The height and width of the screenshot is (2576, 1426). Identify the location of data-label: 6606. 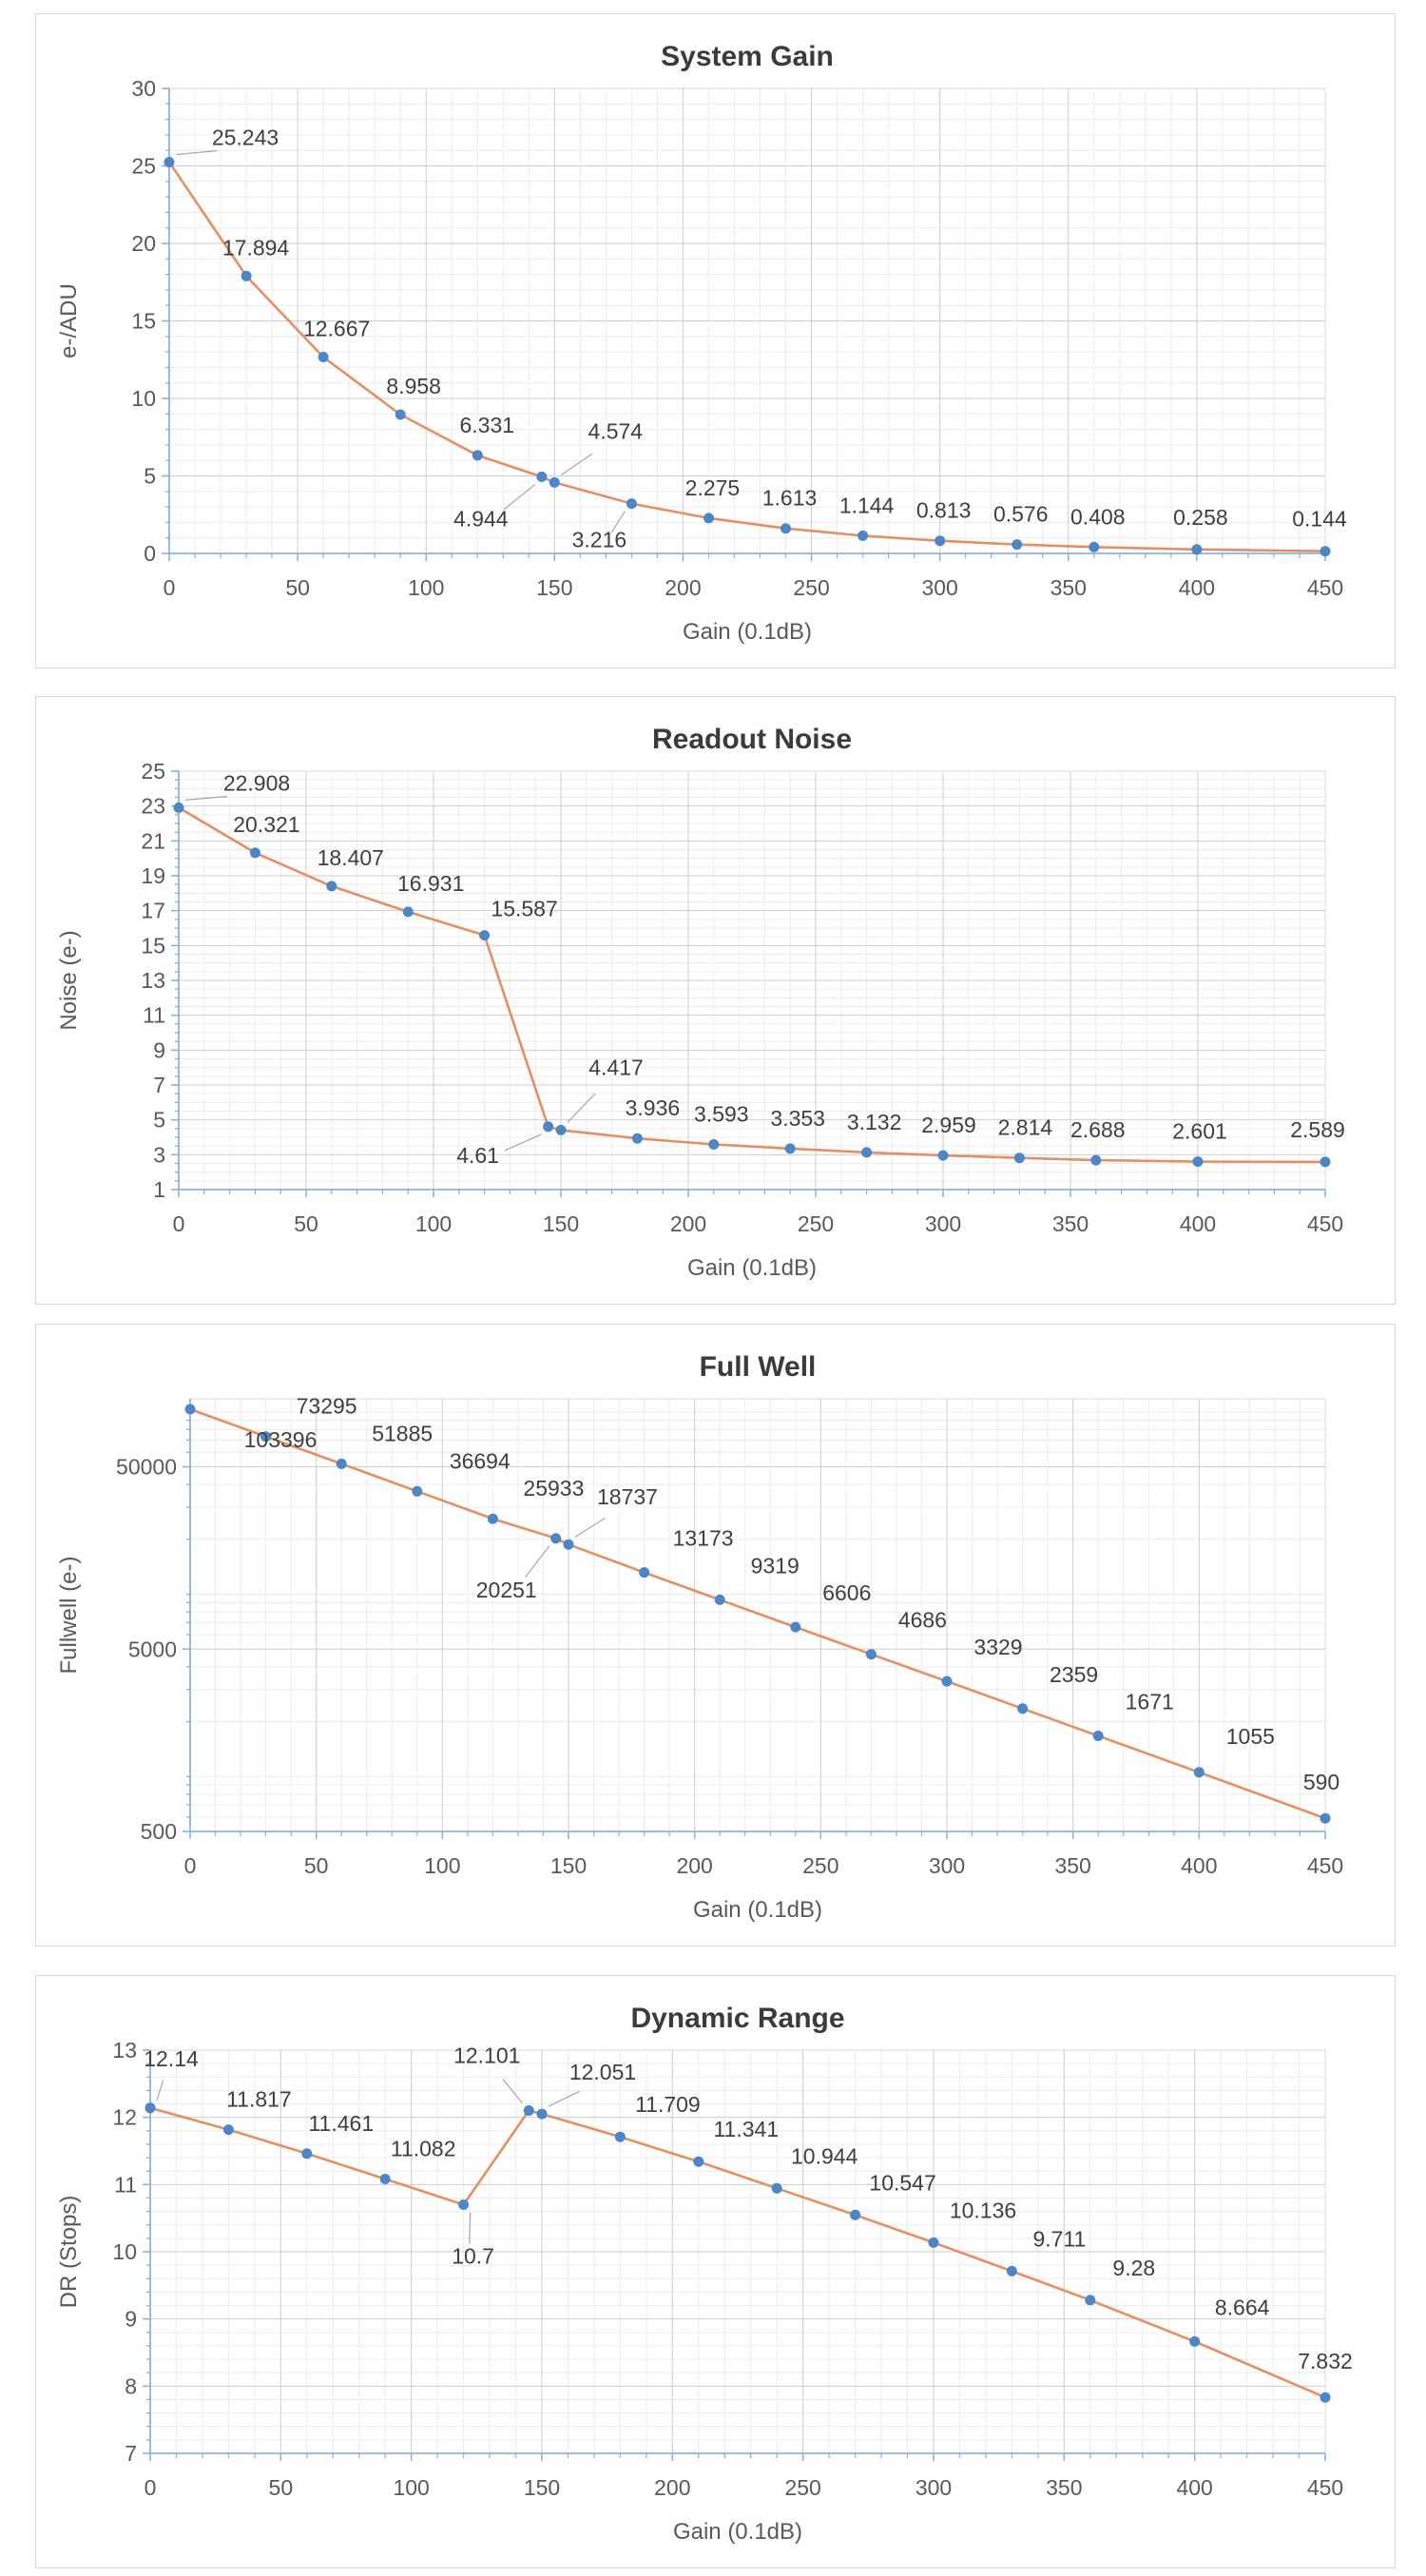
(846, 1592).